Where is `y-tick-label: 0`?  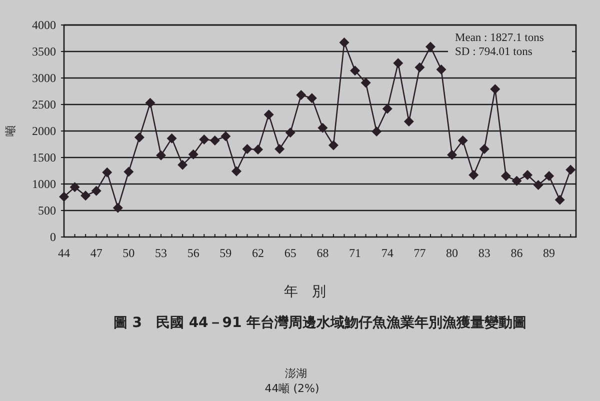 y-tick-label: 0 is located at coordinates (53, 237).